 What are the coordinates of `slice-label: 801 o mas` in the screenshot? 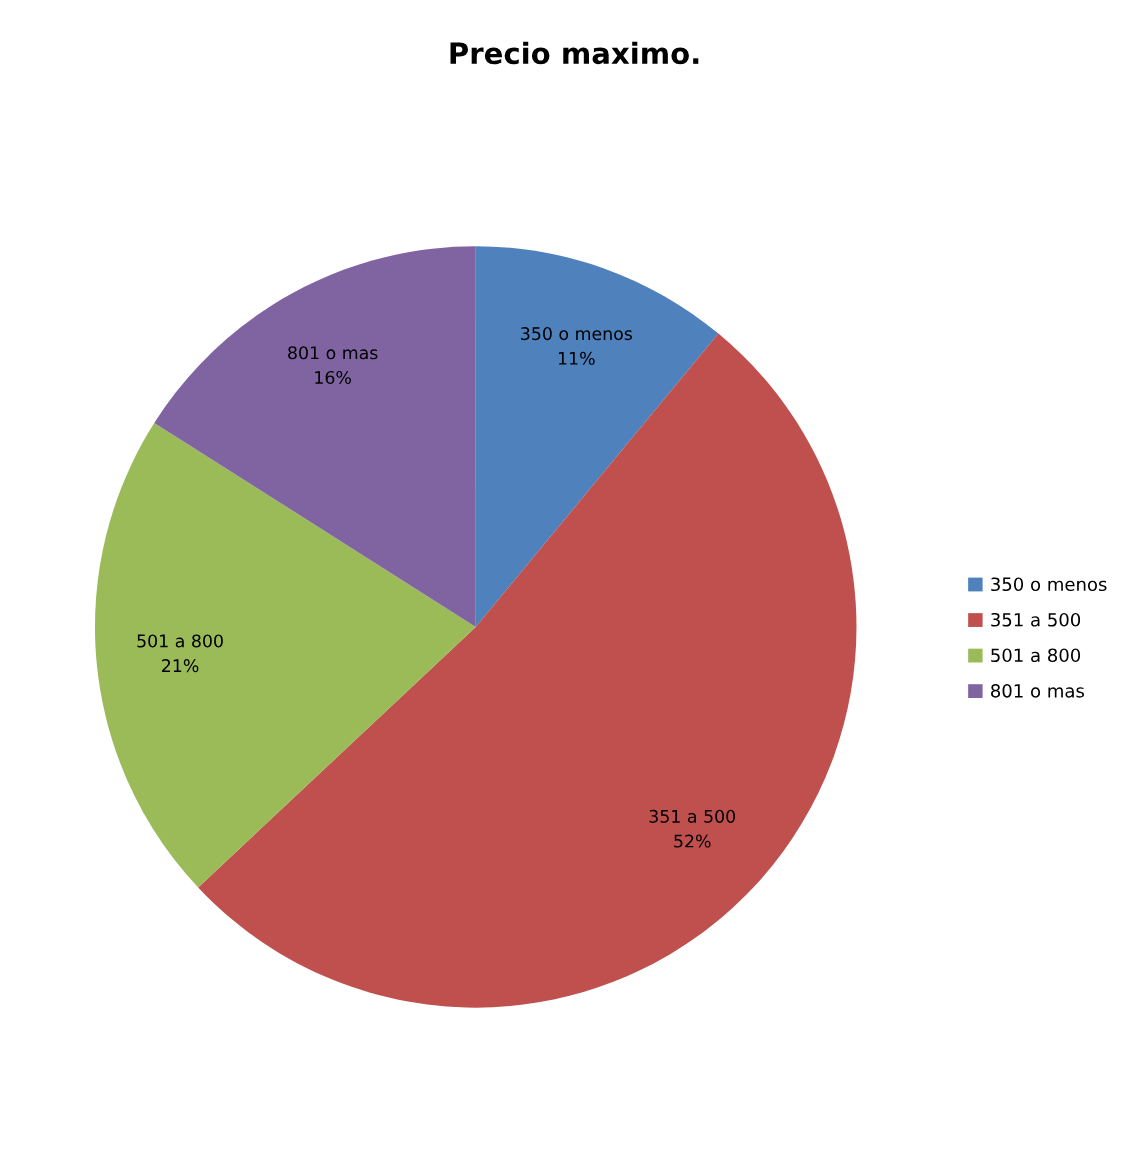 It's located at (333, 353).